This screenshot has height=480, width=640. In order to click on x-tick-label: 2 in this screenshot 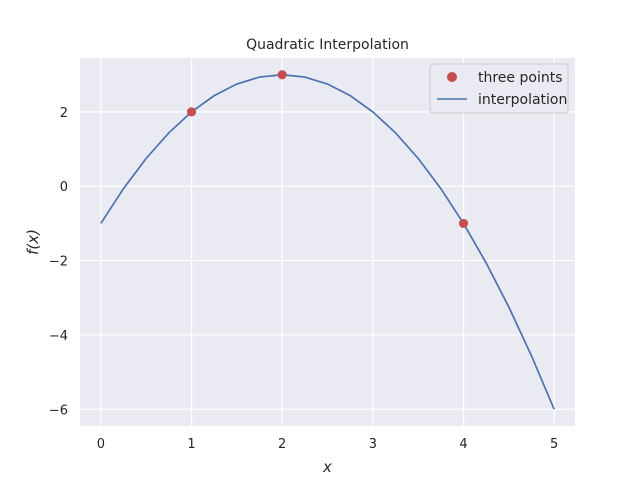, I will do `click(282, 444)`.